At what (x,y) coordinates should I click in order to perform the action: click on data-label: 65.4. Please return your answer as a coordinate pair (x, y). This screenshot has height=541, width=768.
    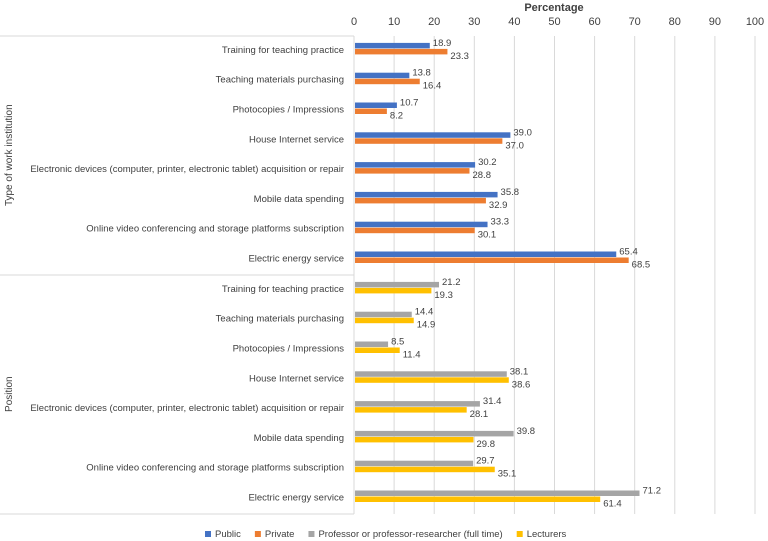
    Looking at the image, I should click on (628, 252).